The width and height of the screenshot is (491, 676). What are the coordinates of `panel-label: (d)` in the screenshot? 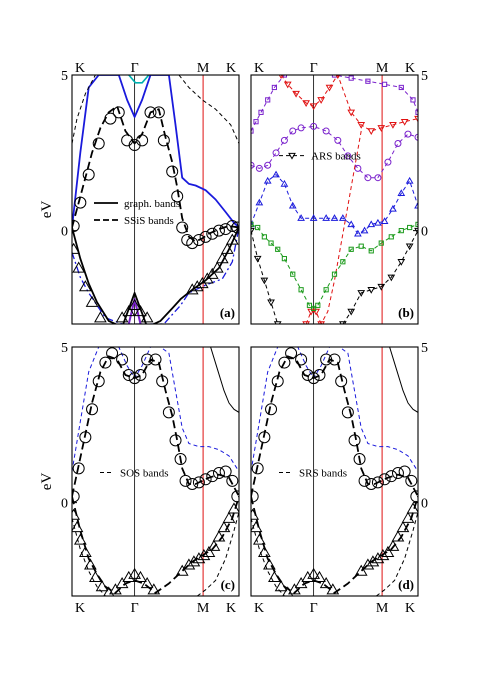 It's located at (406, 584).